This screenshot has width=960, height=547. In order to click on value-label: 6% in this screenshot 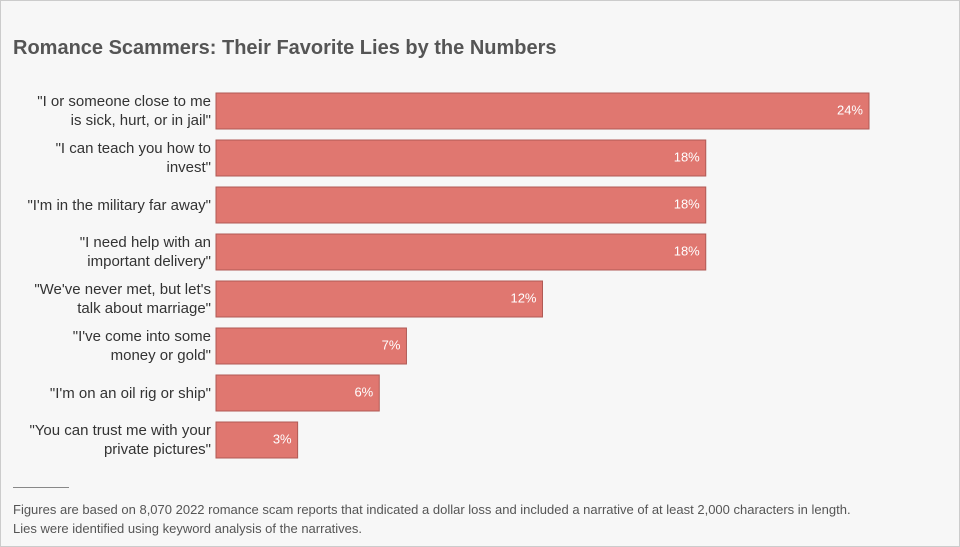, I will do `click(363, 391)`.